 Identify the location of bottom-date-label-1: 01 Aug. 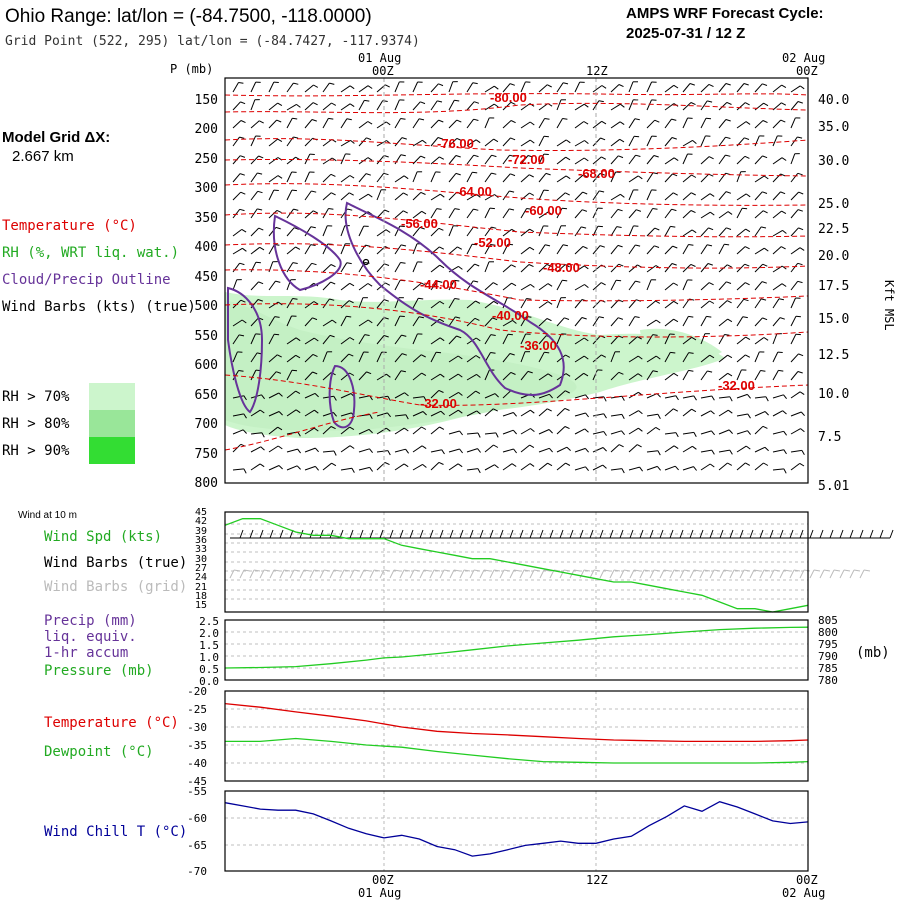
(379, 893).